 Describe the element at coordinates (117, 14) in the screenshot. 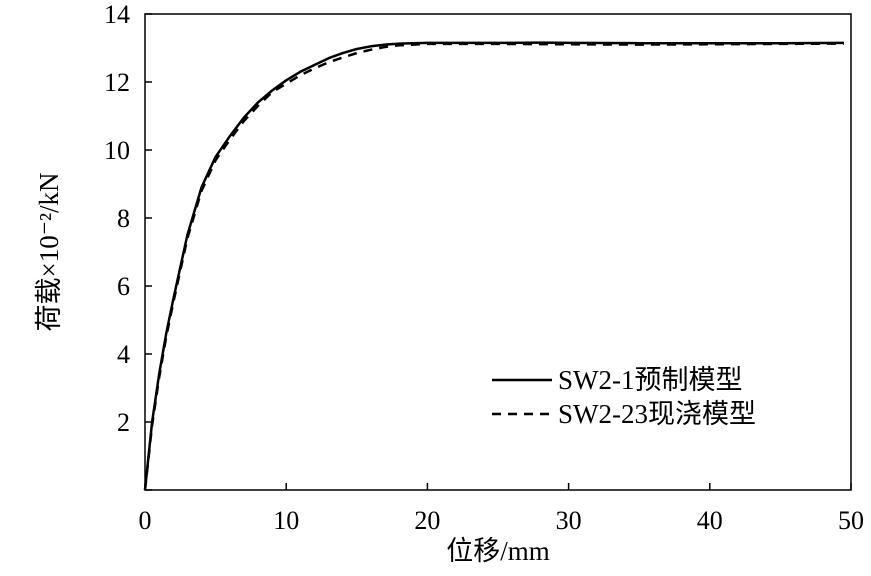

I see `y-tick-label: 14` at that location.